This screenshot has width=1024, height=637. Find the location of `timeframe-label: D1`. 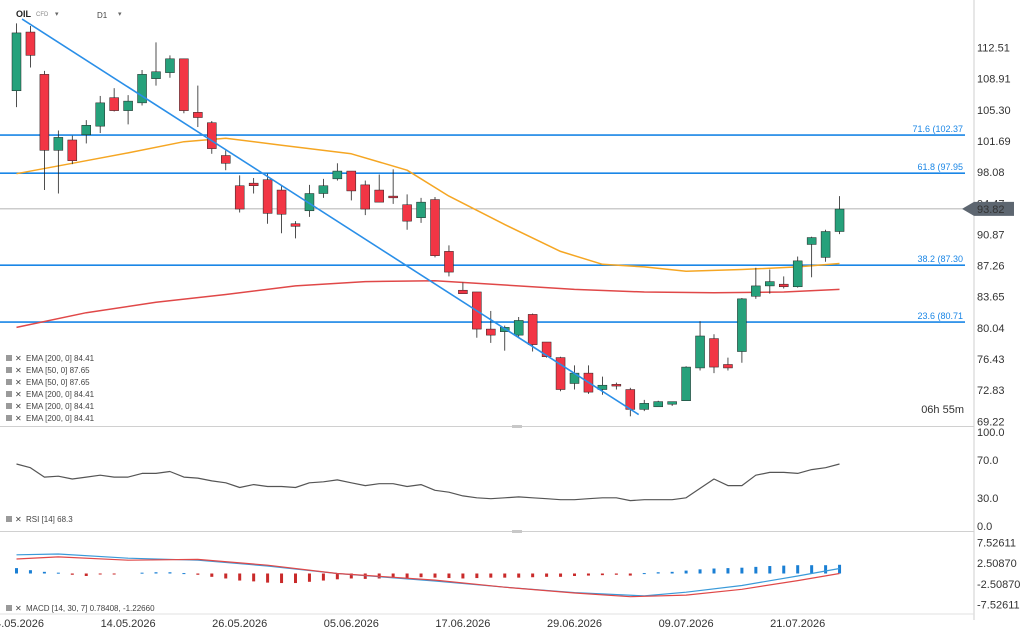

timeframe-label: D1 is located at coordinates (102, 15).